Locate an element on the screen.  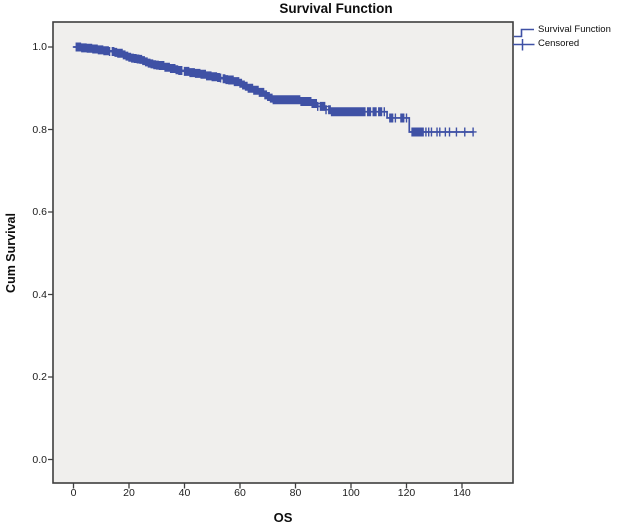
chart-title: Survival Function is located at coordinates (336, 8).